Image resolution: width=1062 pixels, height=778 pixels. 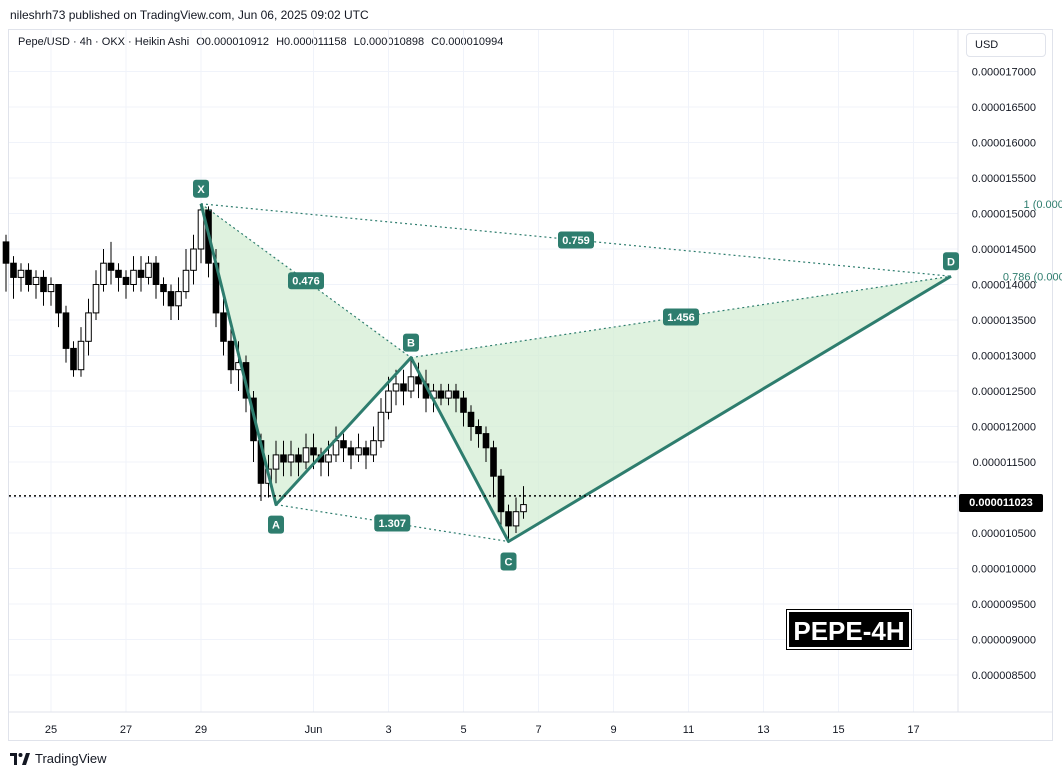 I want to click on x-tick-label: 27, so click(x=126, y=730).